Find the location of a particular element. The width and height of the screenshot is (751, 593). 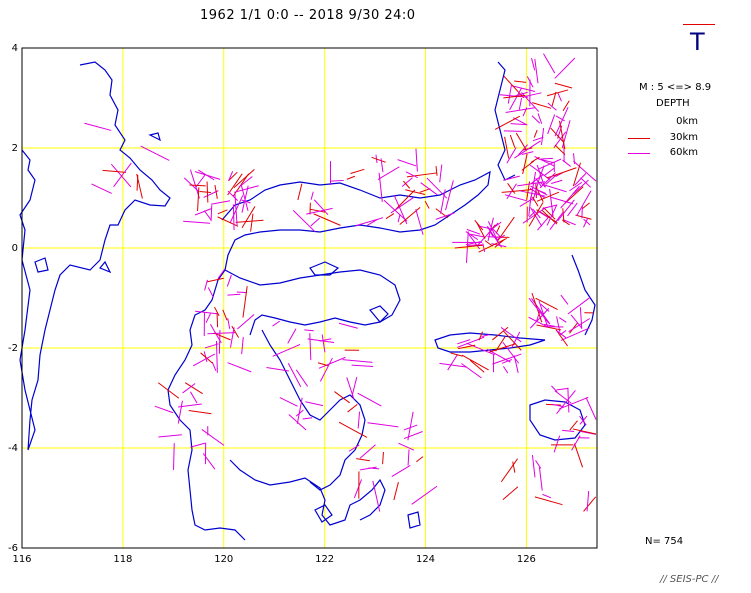

lat-tick-label: -2 is located at coordinates (13, 348).